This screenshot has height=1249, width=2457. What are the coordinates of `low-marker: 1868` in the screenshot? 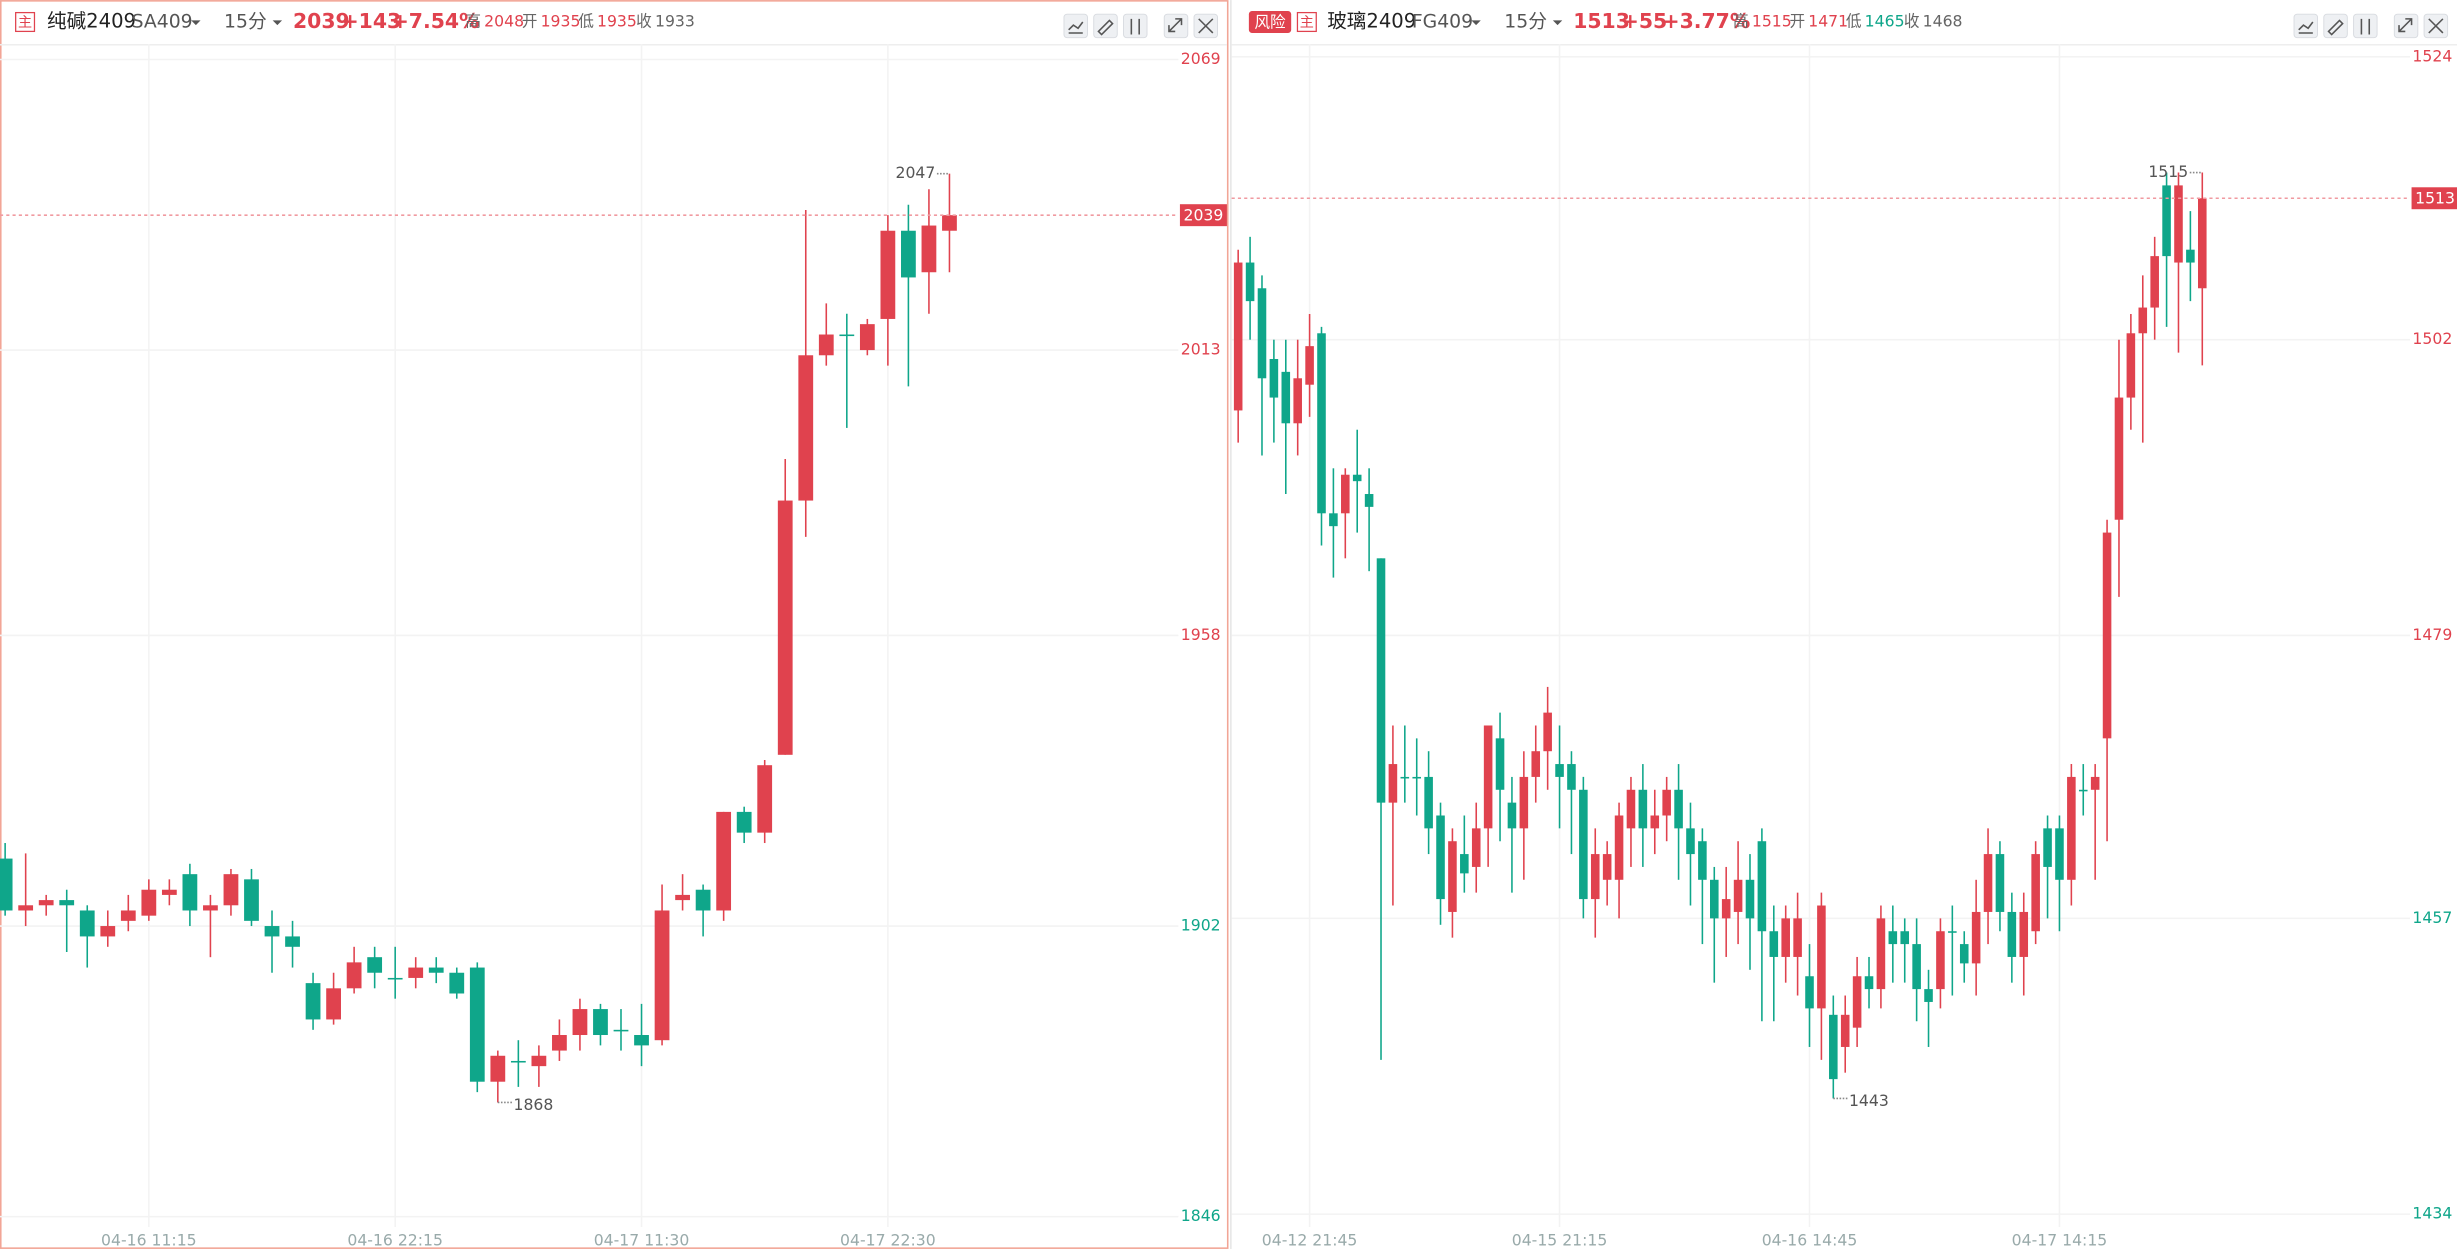 It's located at (533, 1104).